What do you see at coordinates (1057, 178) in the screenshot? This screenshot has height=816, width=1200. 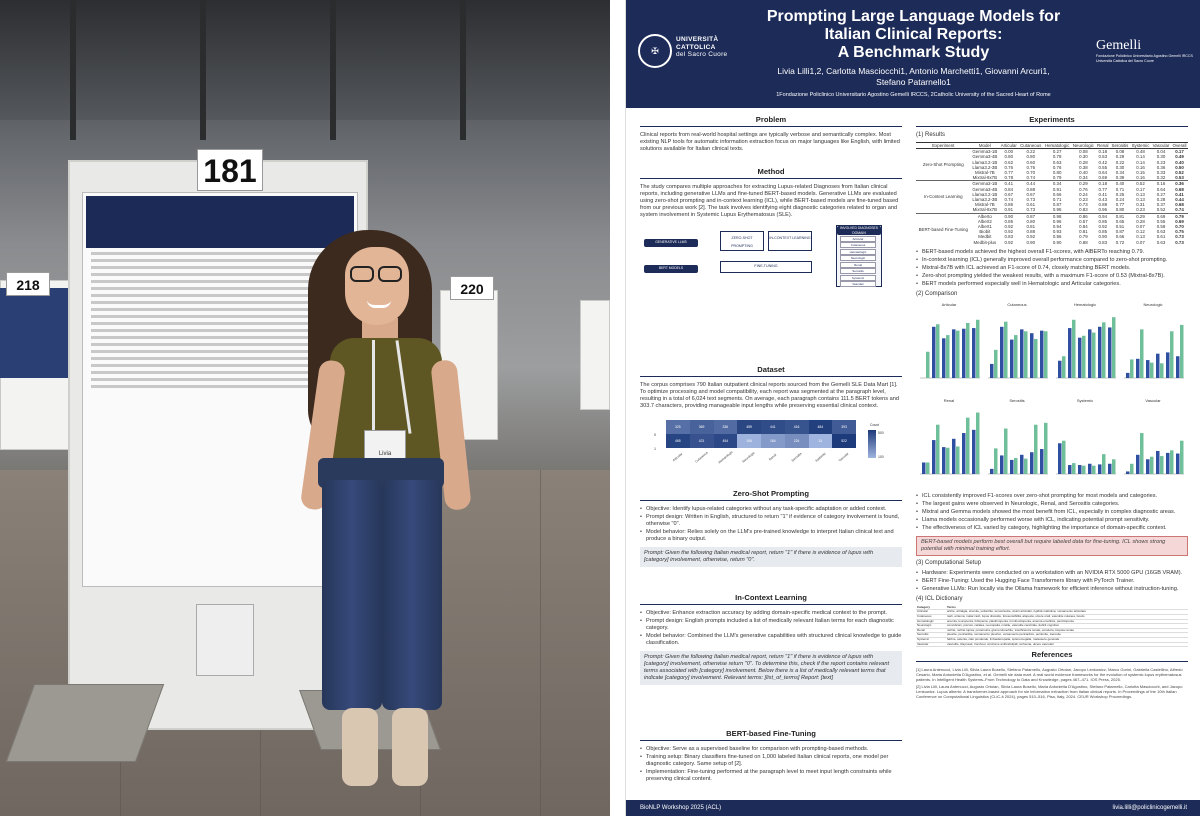 I see `table-cell: 0.79` at bounding box center [1057, 178].